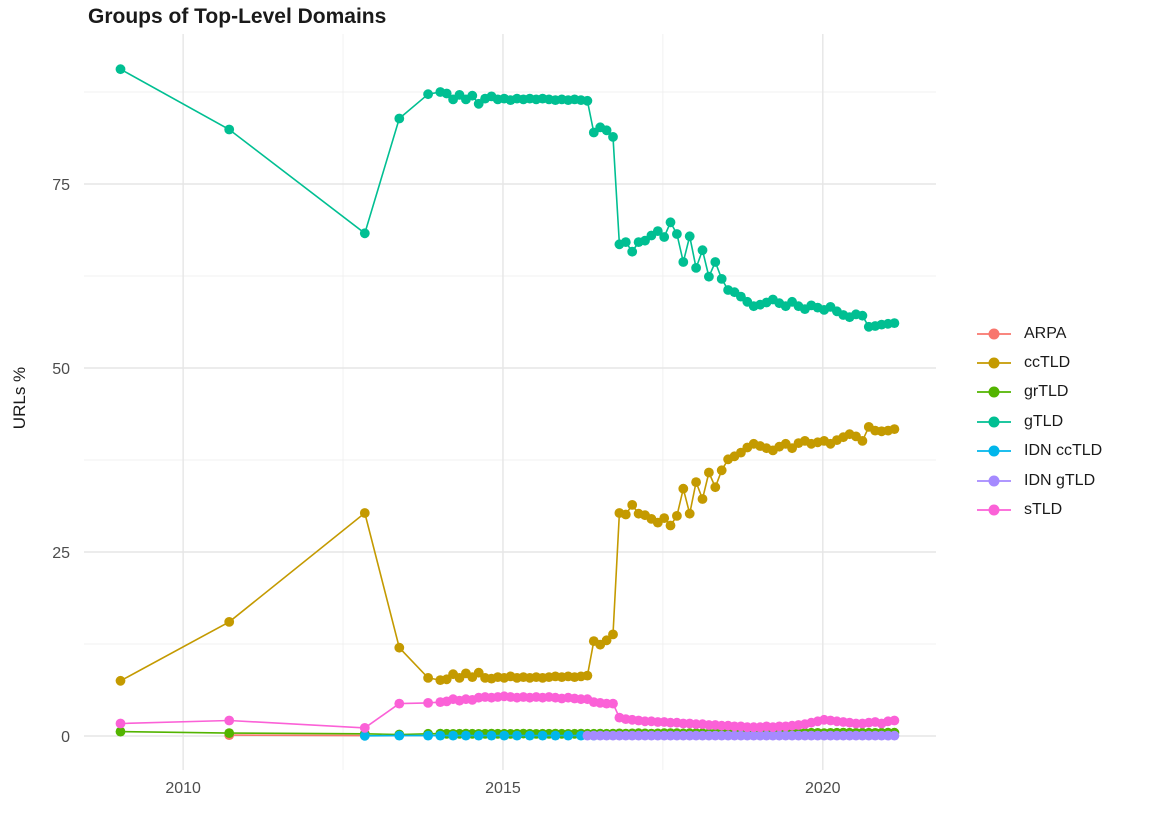 This screenshot has width=1164, height=827. I want to click on x-tick-label: 2020, so click(823, 788).